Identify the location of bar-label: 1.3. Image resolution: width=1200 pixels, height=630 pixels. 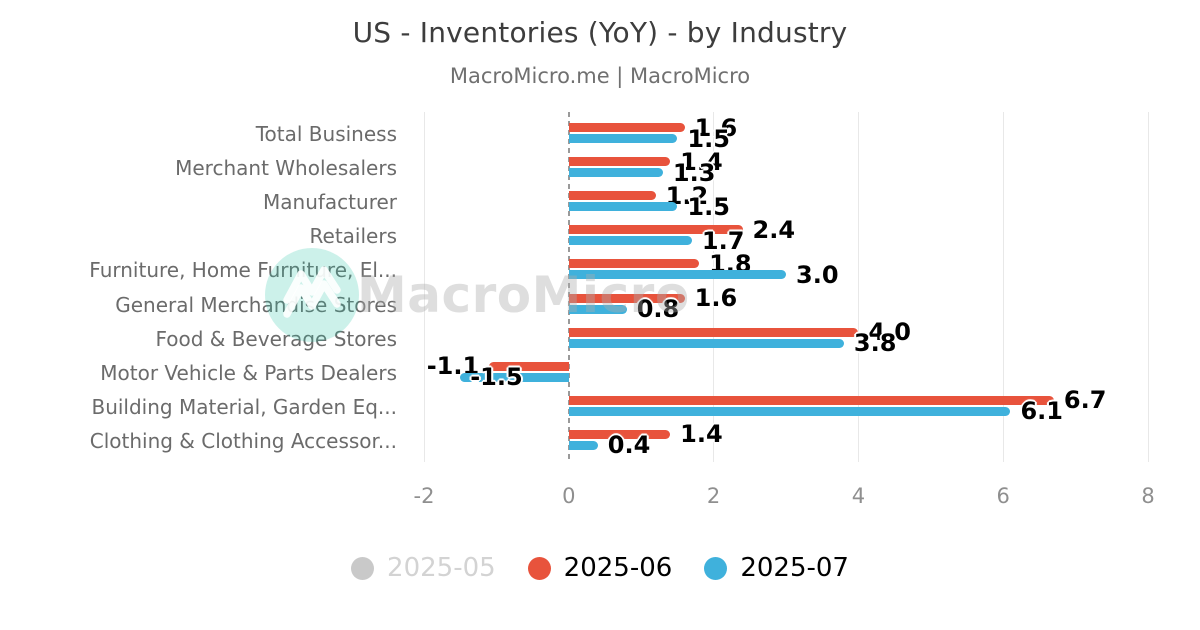
(694, 172).